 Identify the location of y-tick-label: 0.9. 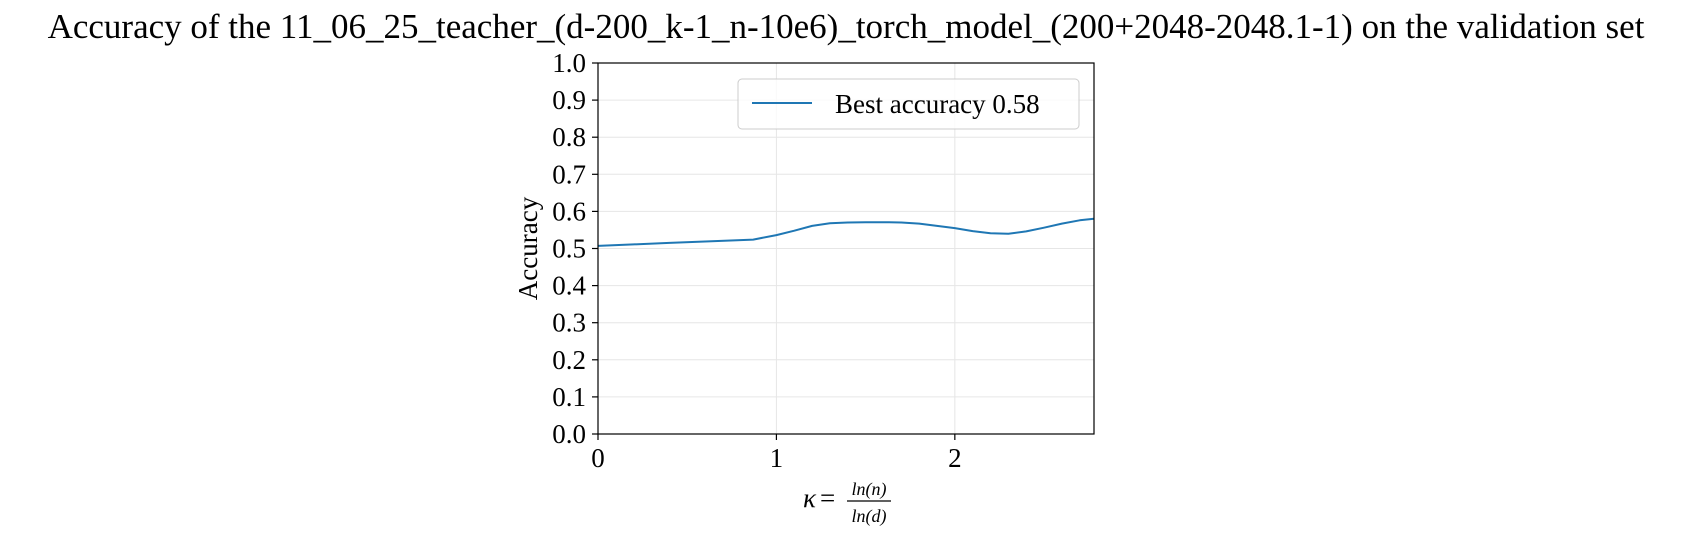
(569, 100).